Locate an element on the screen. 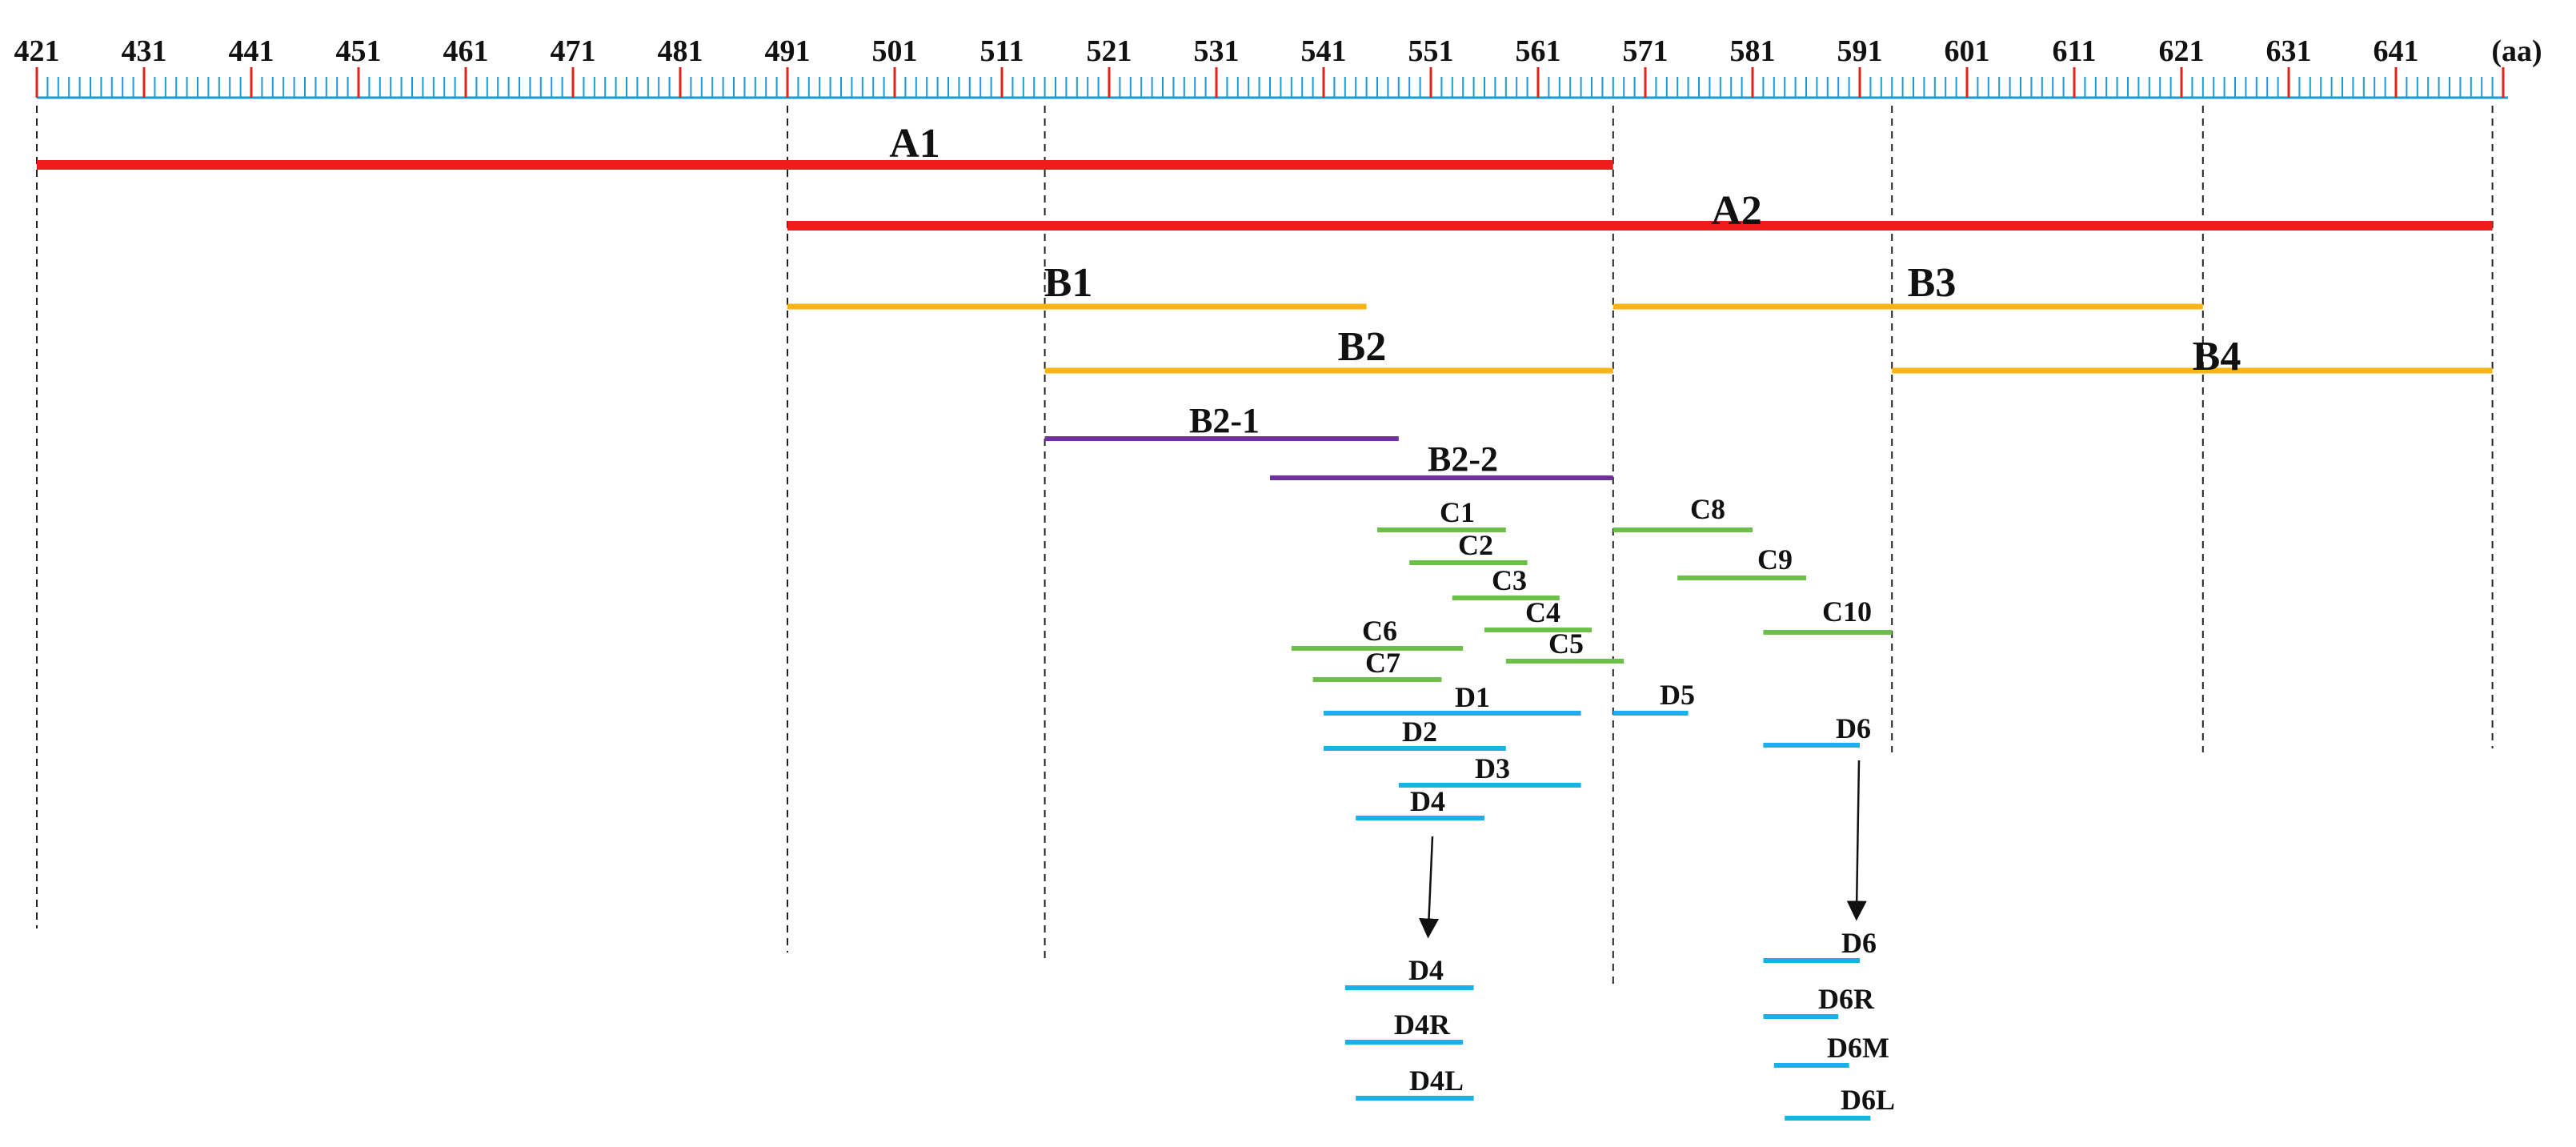  segment-label: C9 is located at coordinates (1775, 559).